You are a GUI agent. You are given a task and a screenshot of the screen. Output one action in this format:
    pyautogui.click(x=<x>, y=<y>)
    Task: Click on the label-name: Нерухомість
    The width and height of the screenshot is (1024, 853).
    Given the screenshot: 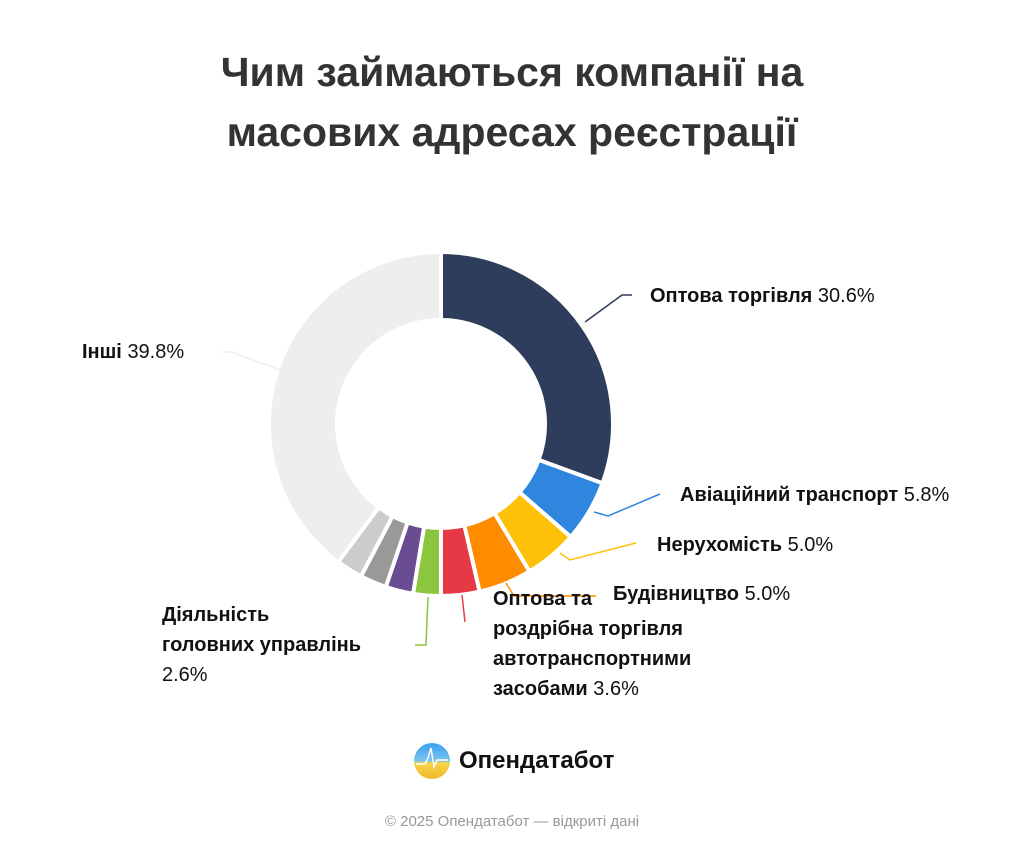 What is the action you would take?
    pyautogui.click(x=720, y=545)
    